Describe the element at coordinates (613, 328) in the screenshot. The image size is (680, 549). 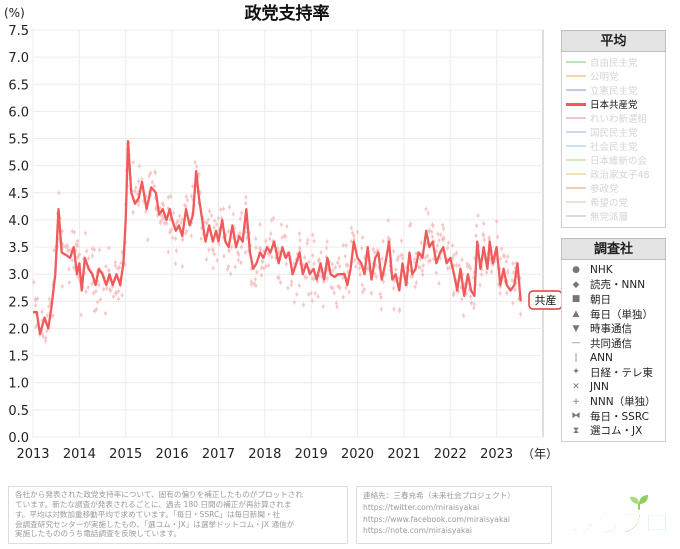
I see `legend-survey-item: ▼ 時事通信` at that location.